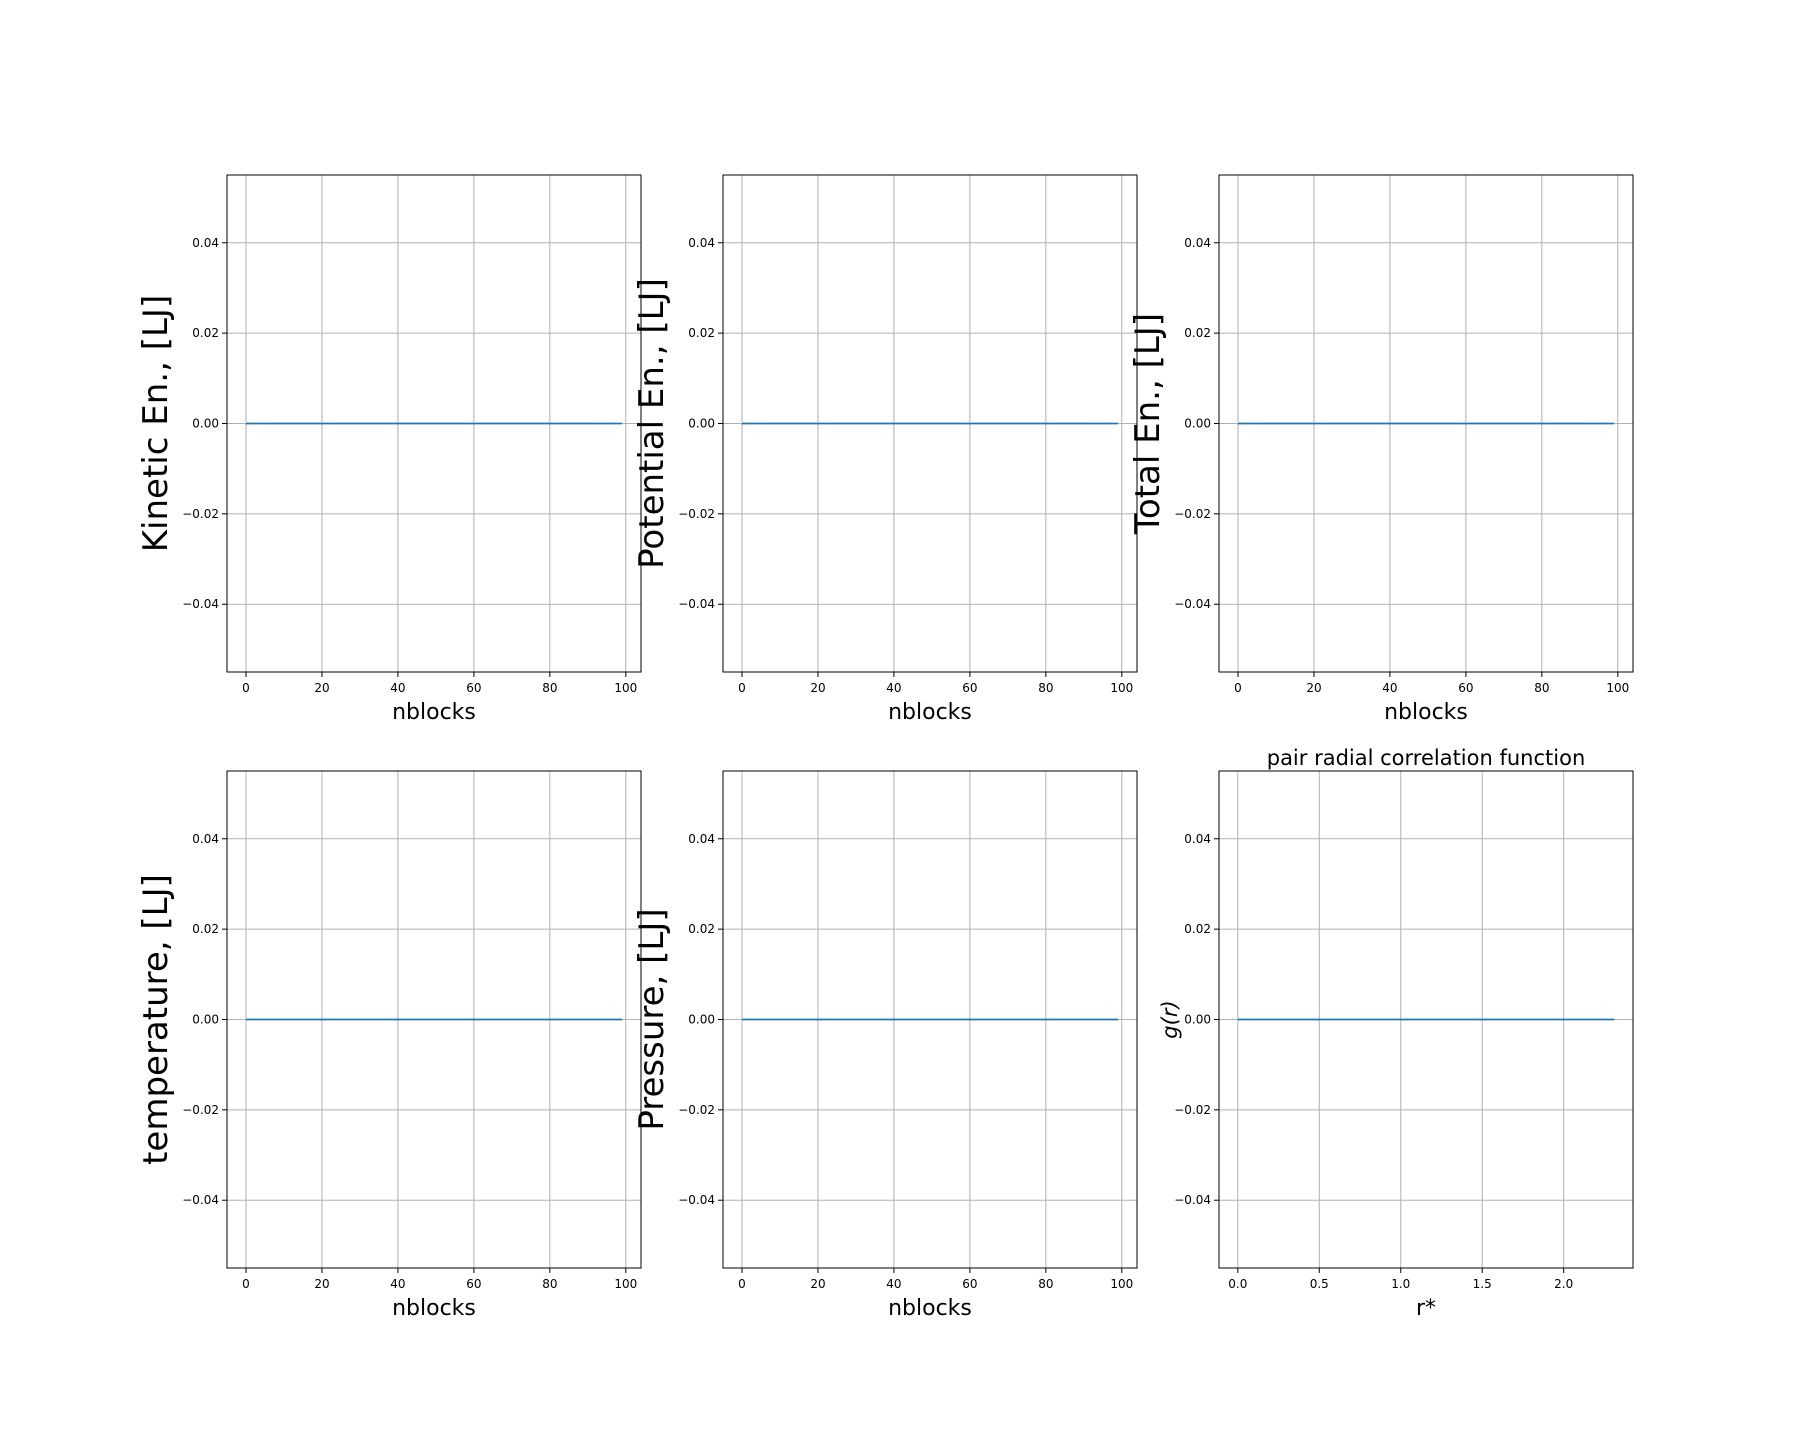 The height and width of the screenshot is (1440, 1800). I want to click on x-tick-label: 0.5, so click(1319, 1284).